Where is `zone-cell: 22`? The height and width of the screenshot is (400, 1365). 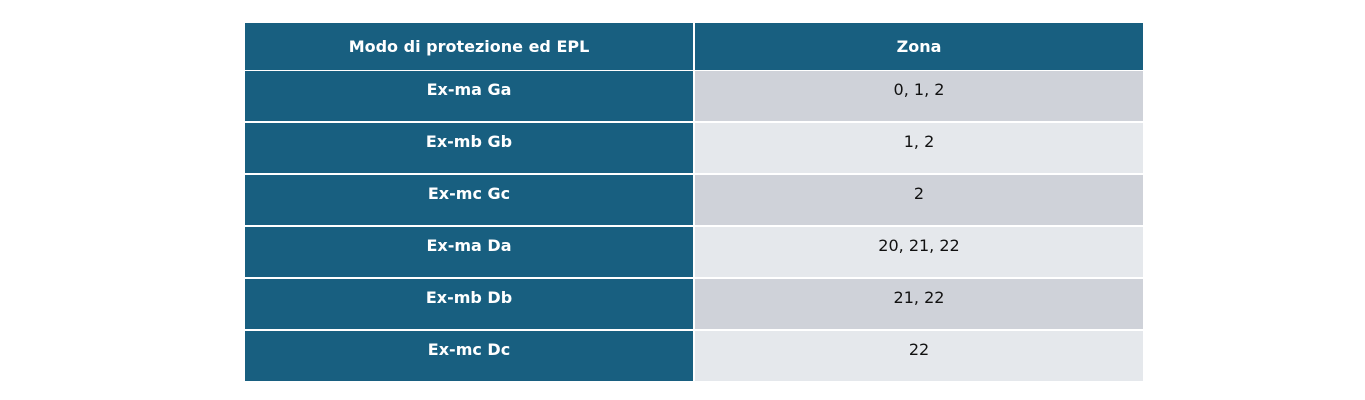 zone-cell: 22 is located at coordinates (919, 356).